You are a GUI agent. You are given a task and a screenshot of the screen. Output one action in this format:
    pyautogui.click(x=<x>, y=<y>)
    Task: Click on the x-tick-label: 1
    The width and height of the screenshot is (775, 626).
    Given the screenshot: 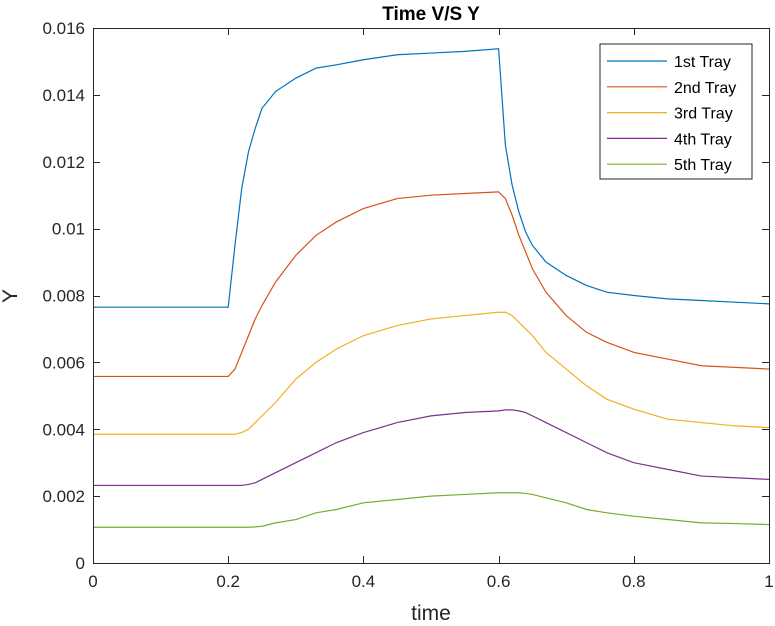 What is the action you would take?
    pyautogui.click(x=768, y=581)
    